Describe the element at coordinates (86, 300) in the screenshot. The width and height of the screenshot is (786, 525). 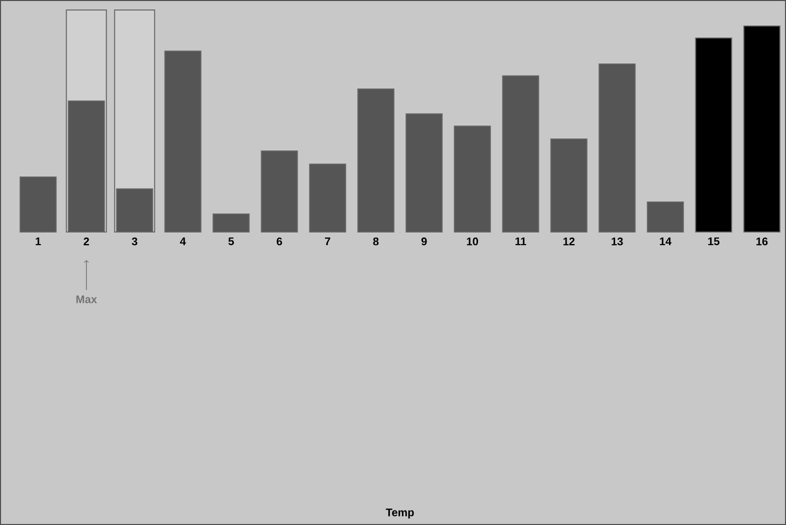
I see `text: Max` at that location.